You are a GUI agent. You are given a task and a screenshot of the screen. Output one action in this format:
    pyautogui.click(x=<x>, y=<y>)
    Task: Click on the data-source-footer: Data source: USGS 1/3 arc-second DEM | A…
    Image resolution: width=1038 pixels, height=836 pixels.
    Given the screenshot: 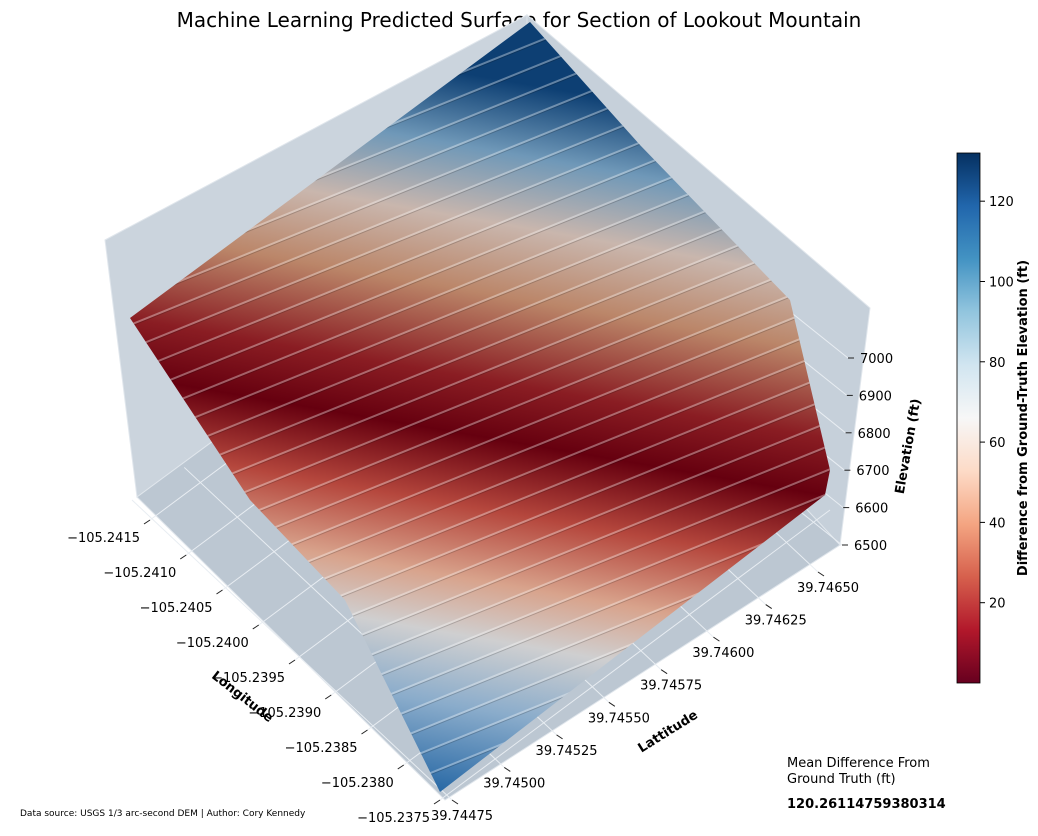 What is the action you would take?
    pyautogui.click(x=163, y=814)
    